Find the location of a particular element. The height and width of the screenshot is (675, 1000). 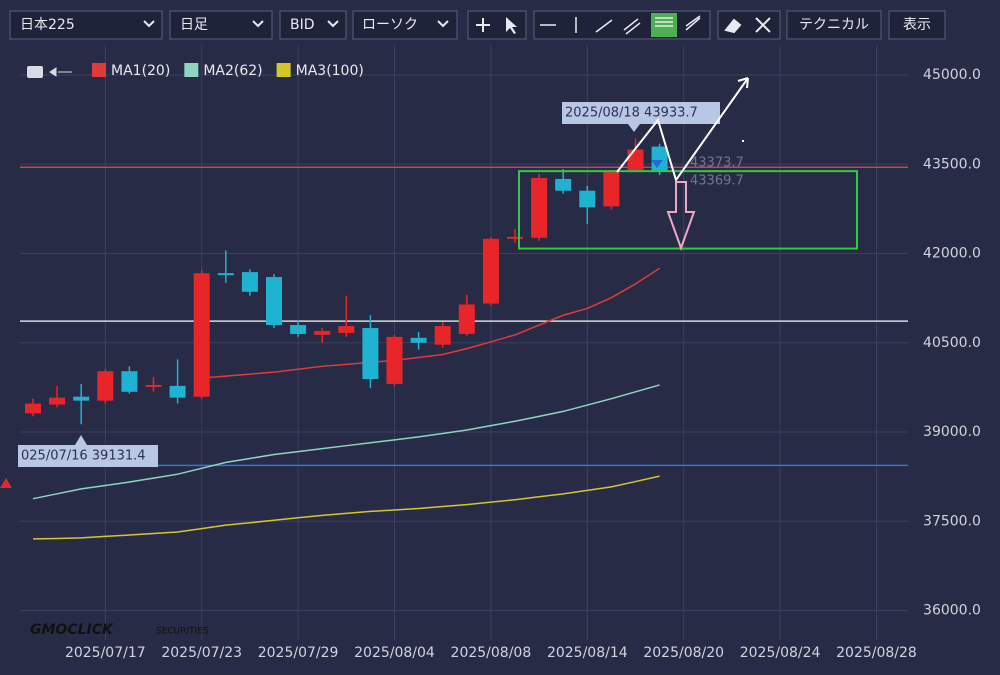

y-tick-label: 40500.0 is located at coordinates (952, 343).